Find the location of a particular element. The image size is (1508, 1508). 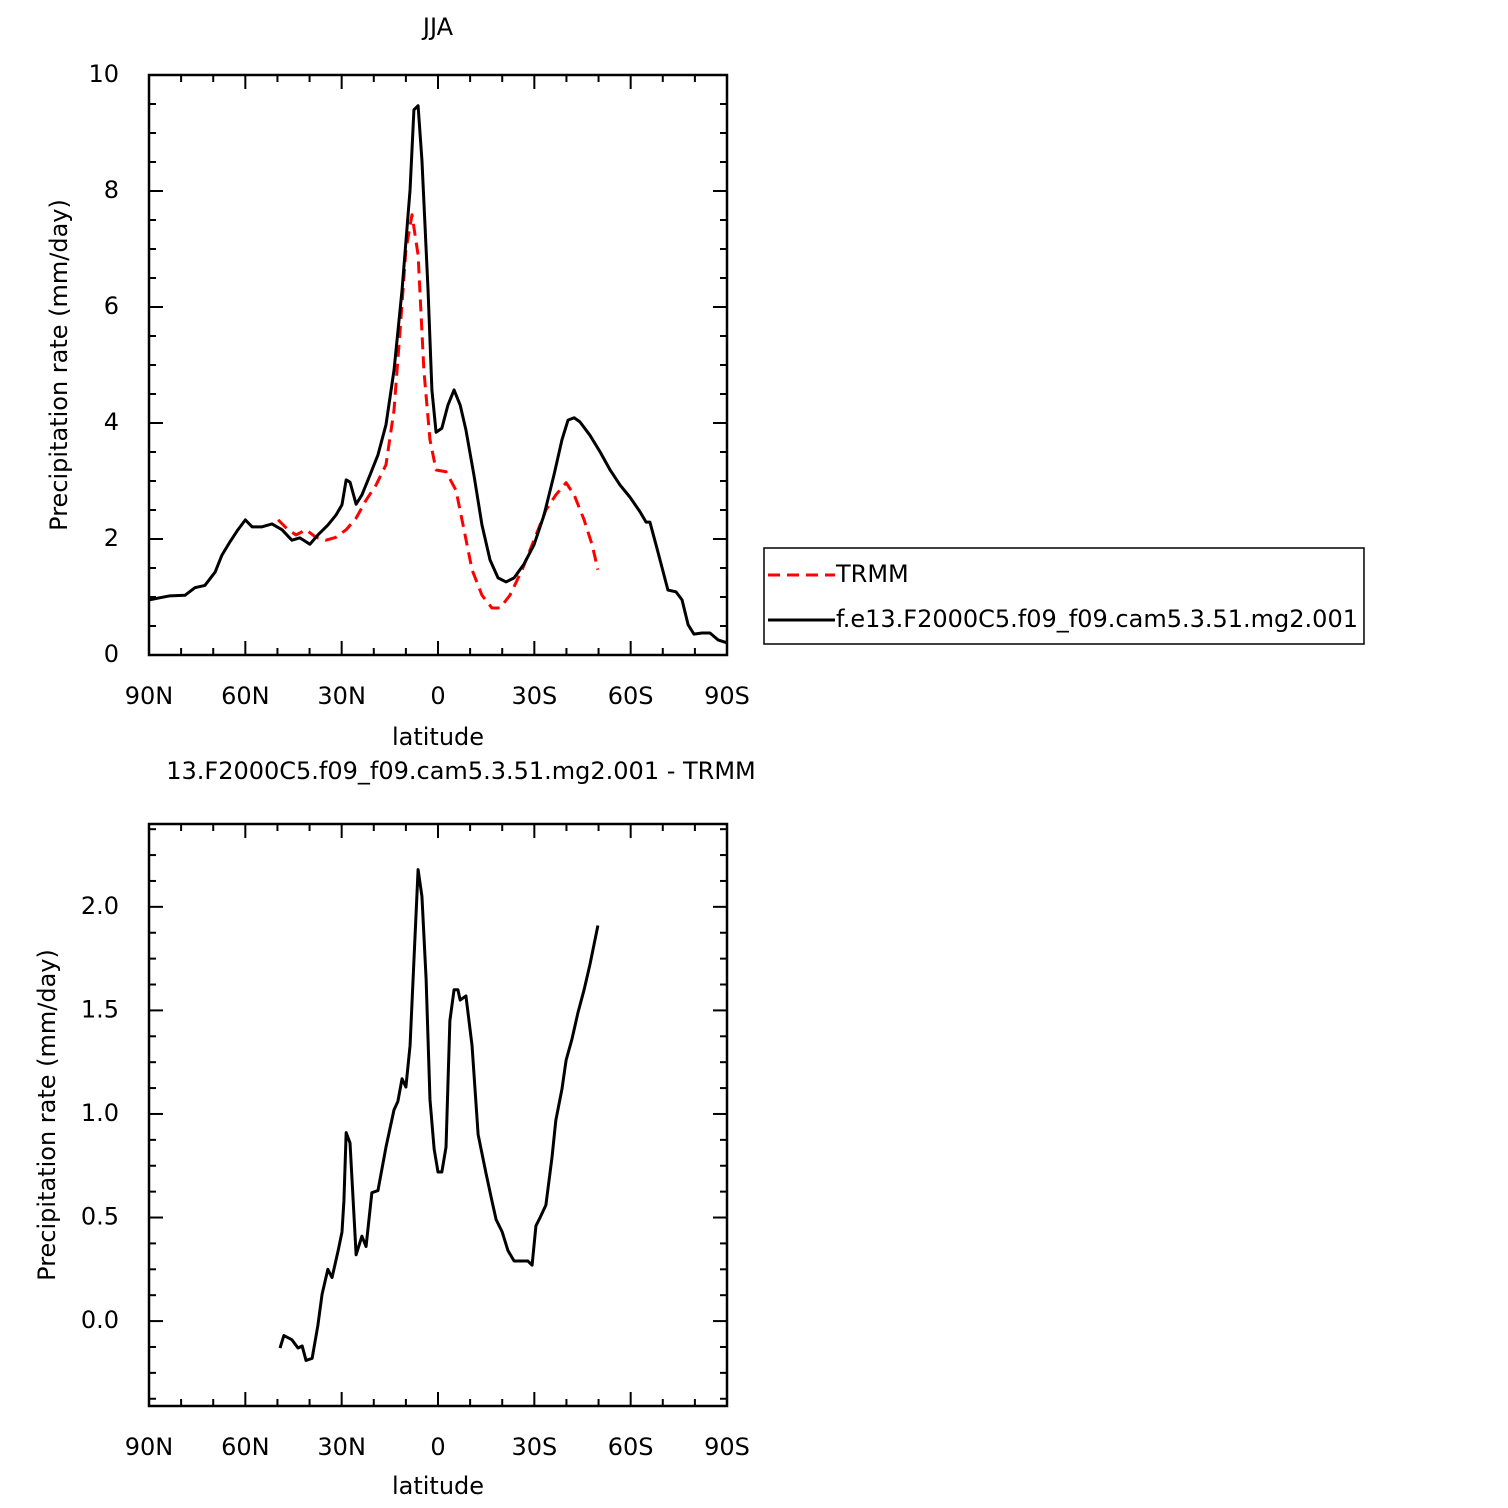

y-tick-label: 0.5 is located at coordinates (100, 1217).